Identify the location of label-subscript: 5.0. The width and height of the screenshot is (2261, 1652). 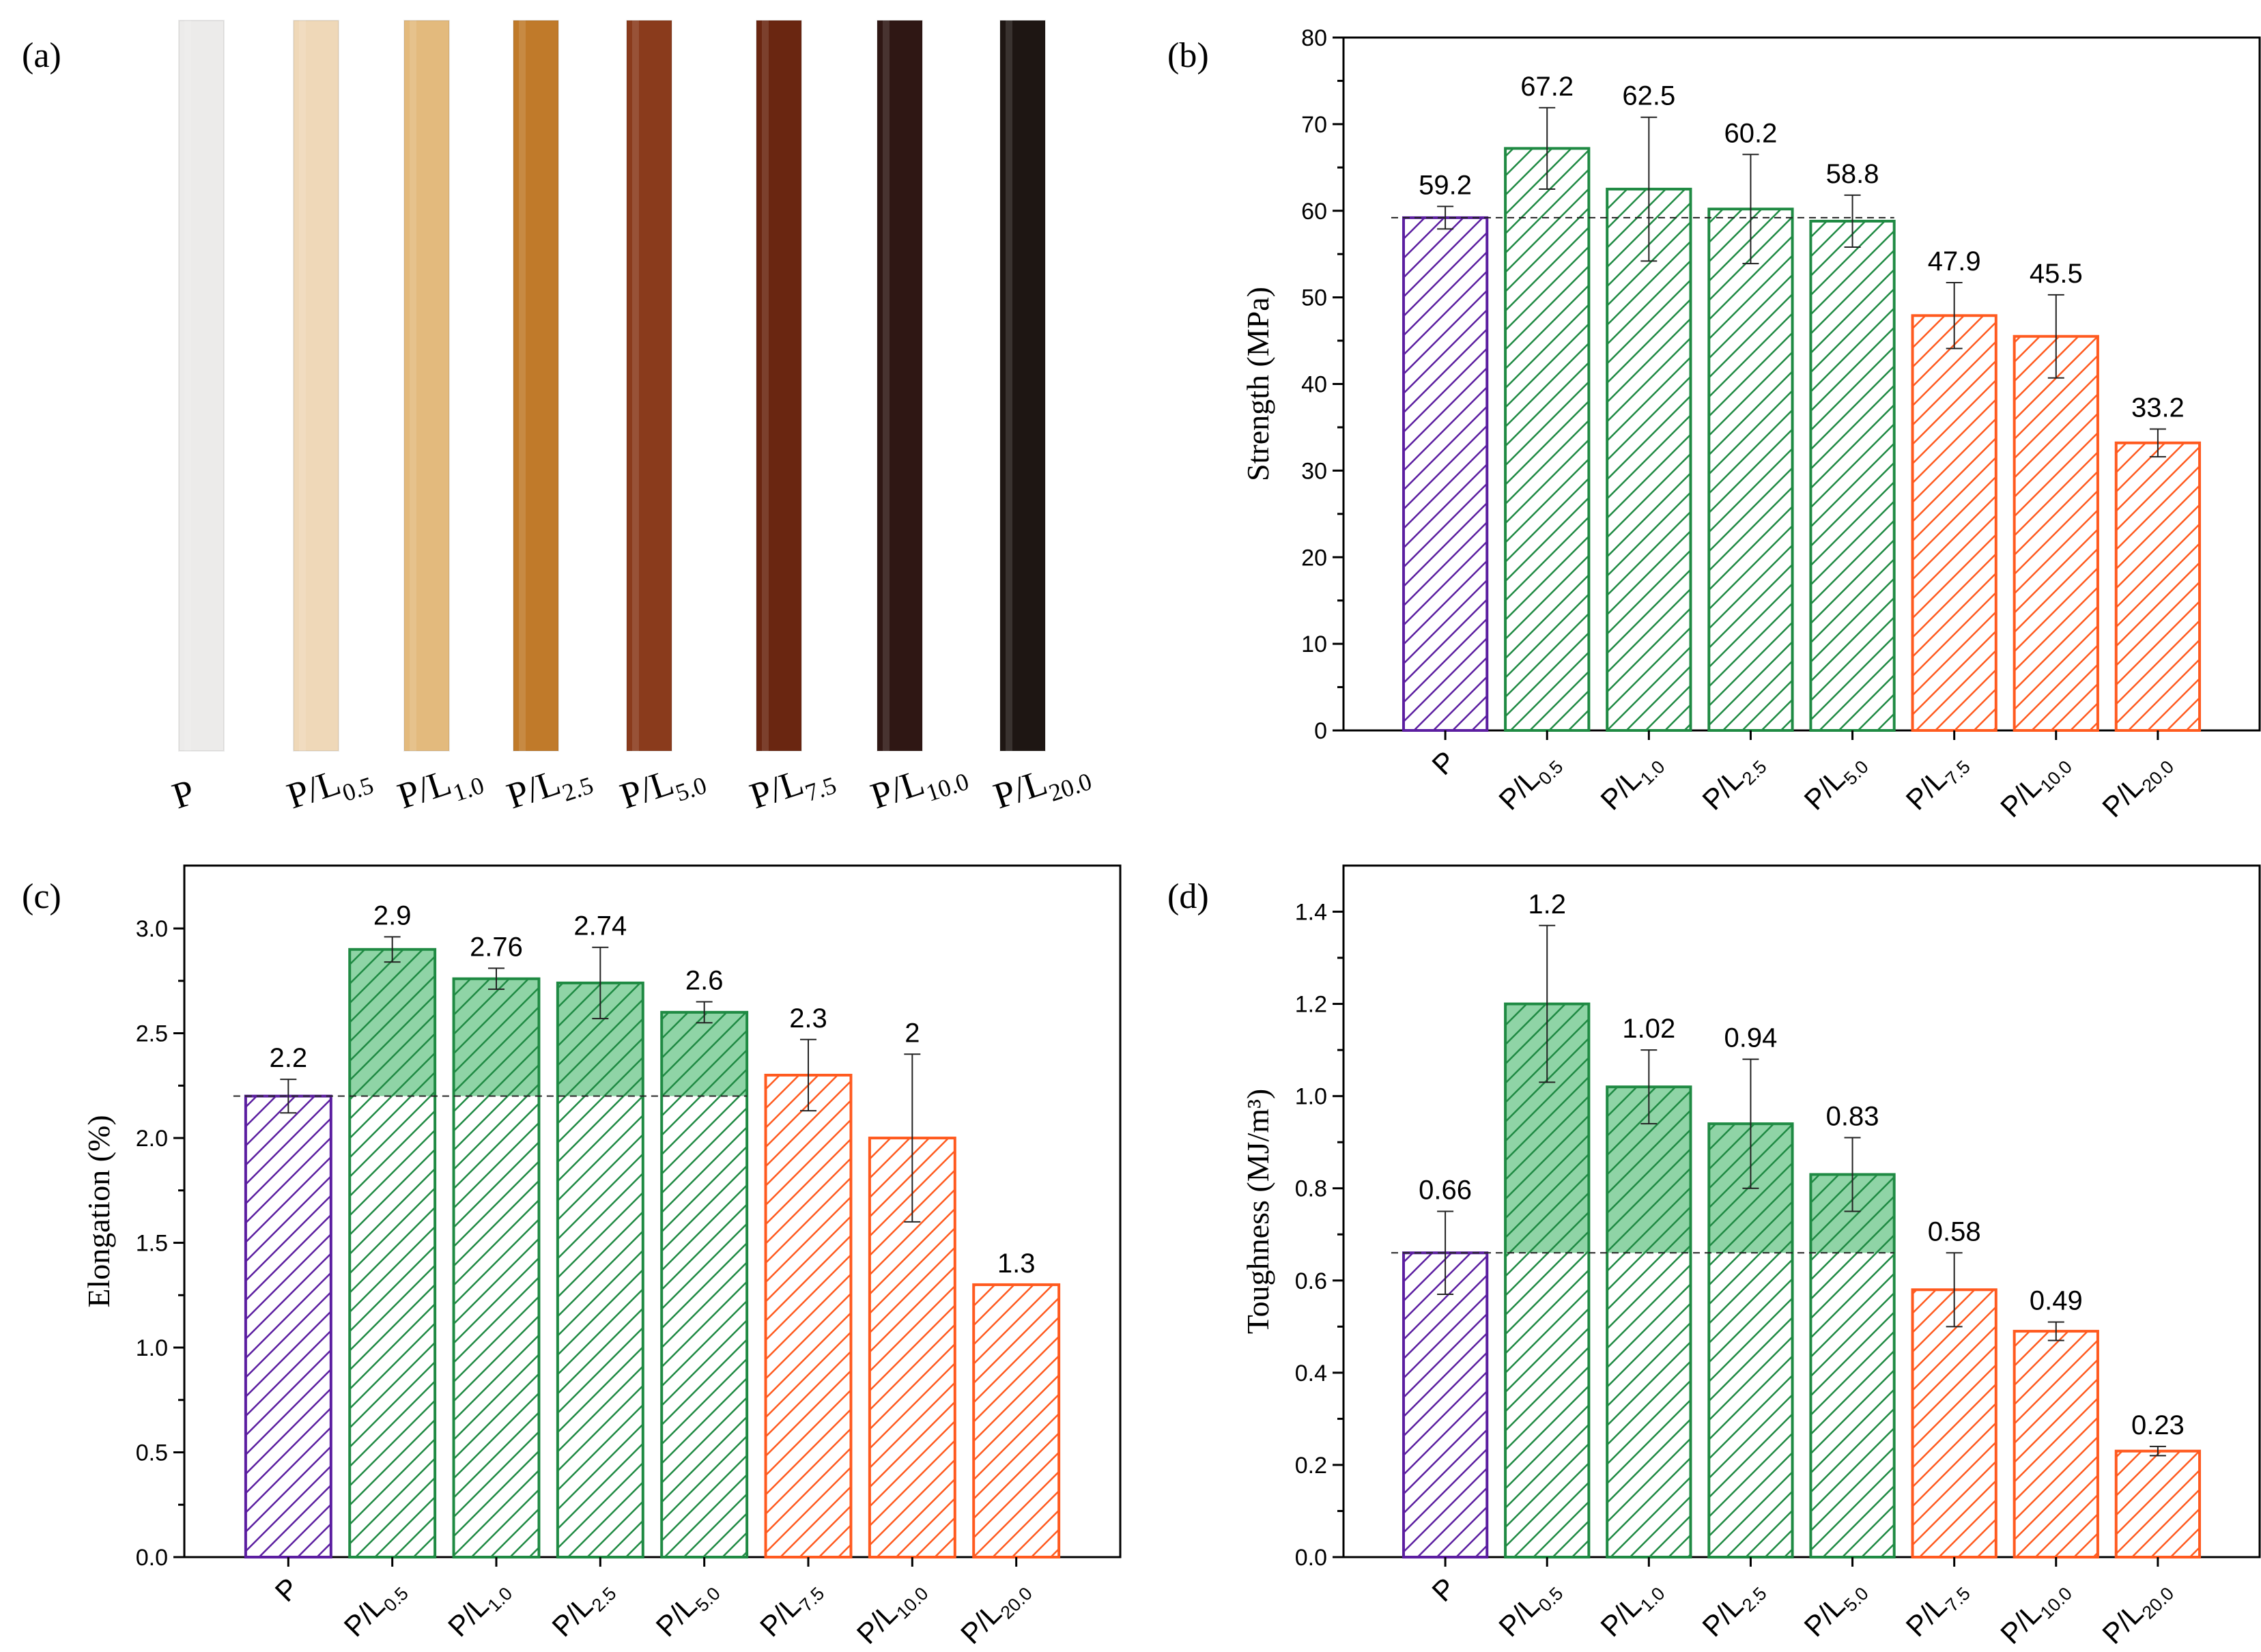
(691, 789).